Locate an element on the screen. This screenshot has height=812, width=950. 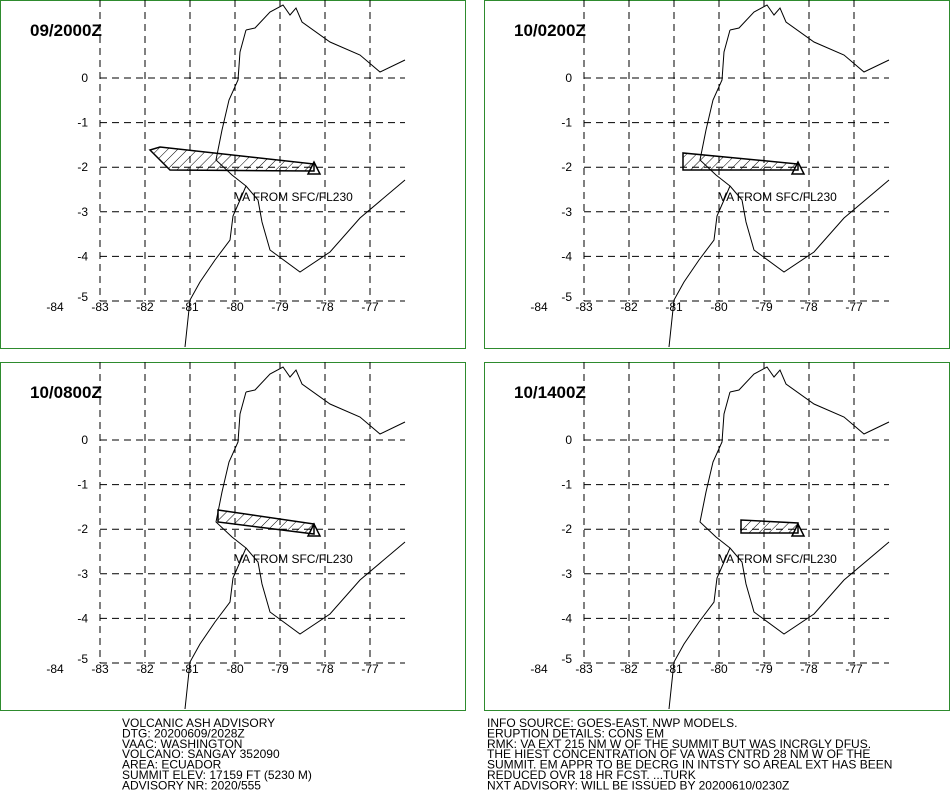
advisory-line: REDUCED OVR 18 HR FCST. ...TURK is located at coordinates (591, 775).